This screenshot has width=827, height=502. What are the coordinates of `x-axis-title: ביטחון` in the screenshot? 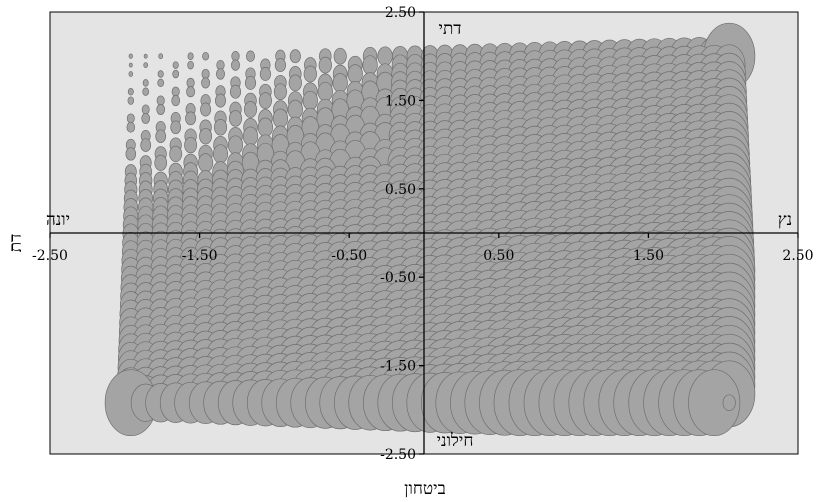 It's located at (425, 489).